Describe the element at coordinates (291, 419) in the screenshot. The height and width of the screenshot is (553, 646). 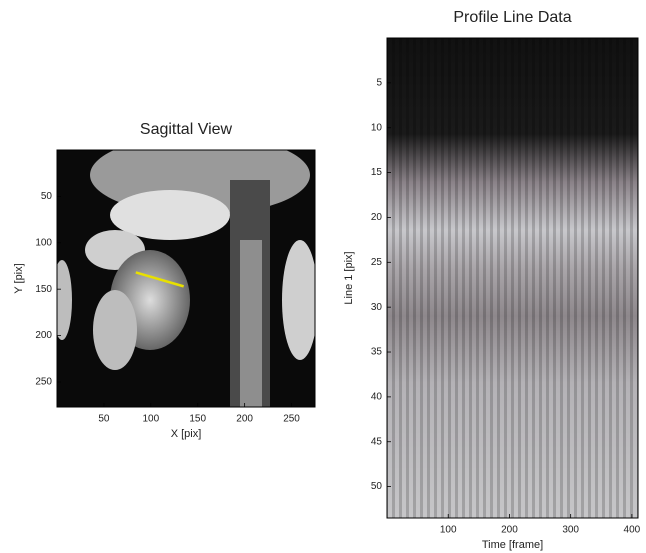
I see `x-tick-label: 250` at that location.